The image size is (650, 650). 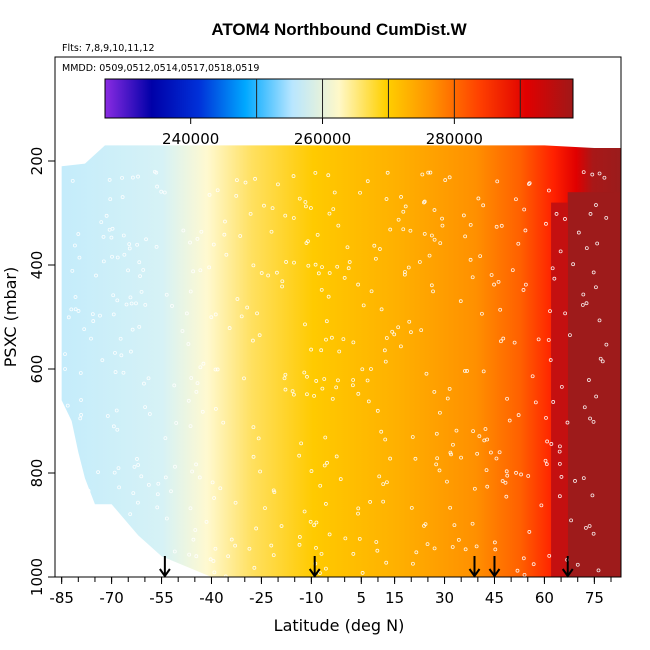 What do you see at coordinates (261, 598) in the screenshot?
I see `x-tick-label: -25` at bounding box center [261, 598].